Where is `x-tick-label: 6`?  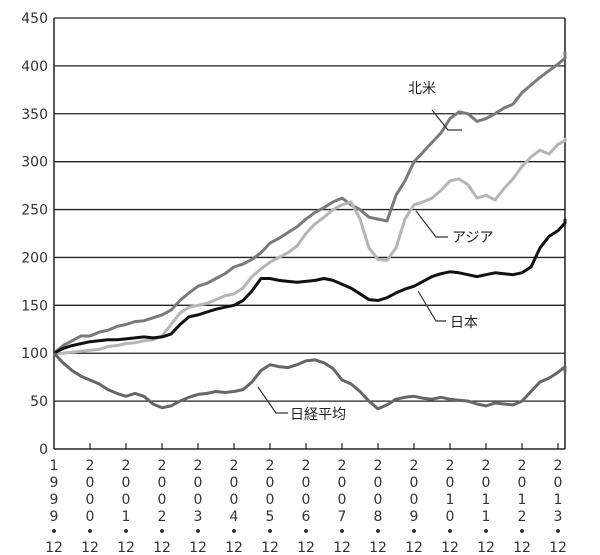
x-tick-label: 6 is located at coordinates (306, 517).